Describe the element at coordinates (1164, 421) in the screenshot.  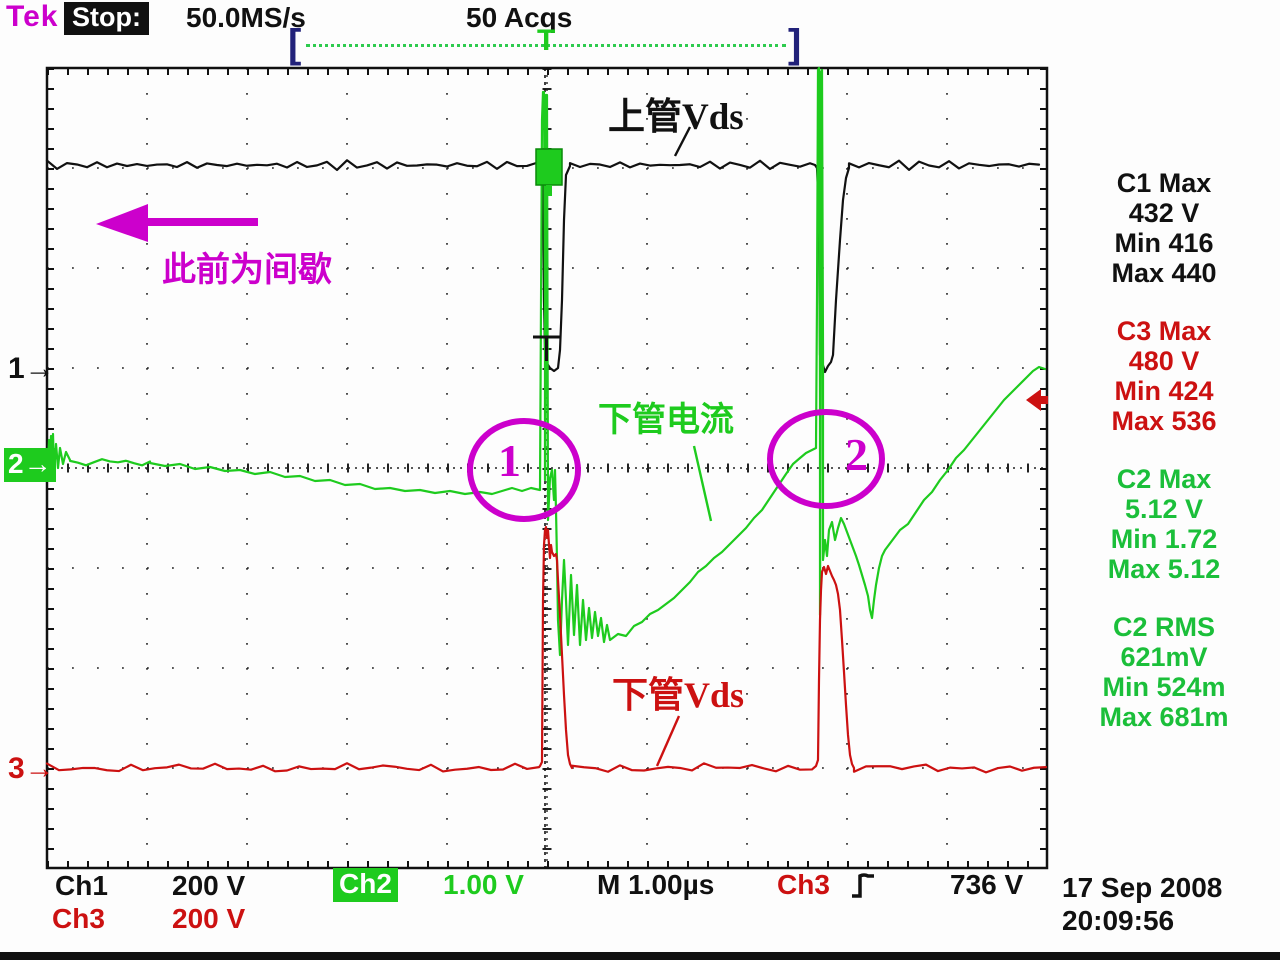
I see `measurement-line: Max 536` at that location.